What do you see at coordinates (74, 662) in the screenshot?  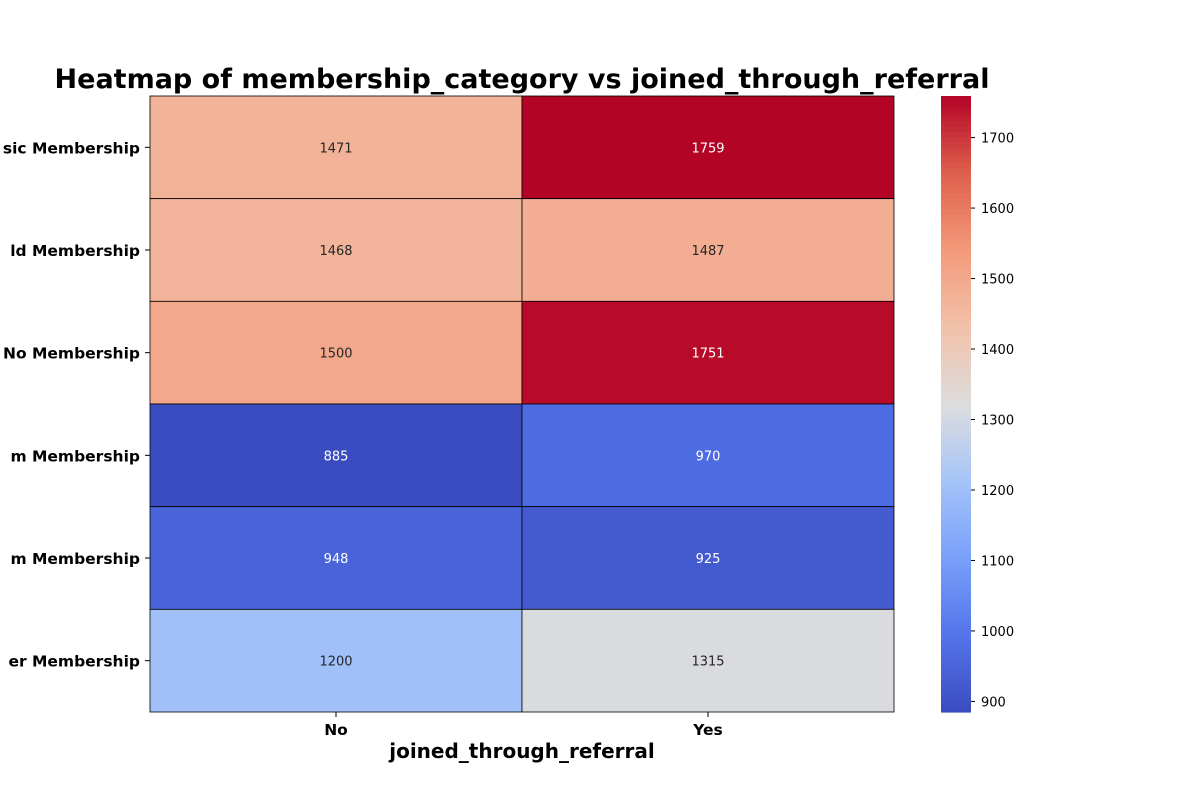 I see `row-tick-label: er Membership` at bounding box center [74, 662].